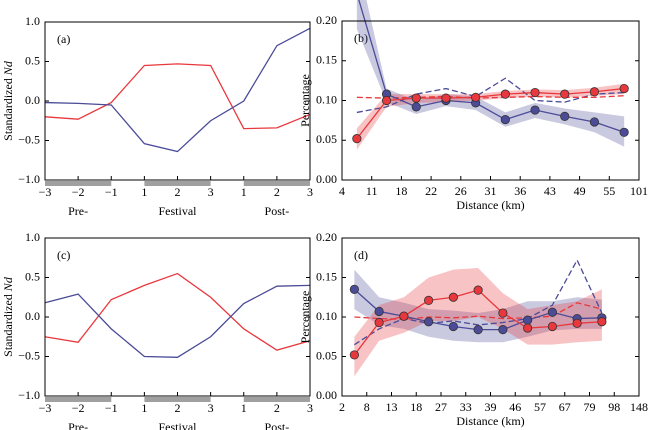 The height and width of the screenshot is (430, 650). What do you see at coordinates (326, 20) in the screenshot?
I see `y-tick-label: 0.20` at bounding box center [326, 20].